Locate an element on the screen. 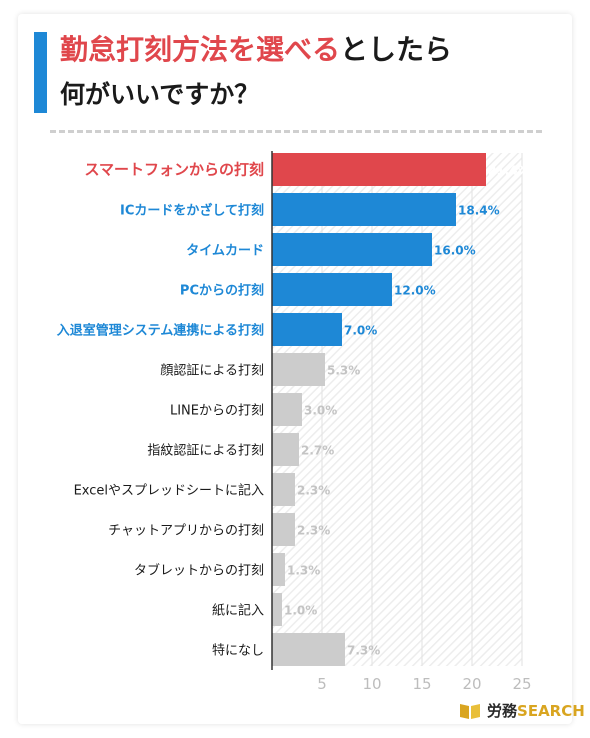 This screenshot has height=738, width=590. logo: 労務 SEARCH is located at coordinates (522, 710).